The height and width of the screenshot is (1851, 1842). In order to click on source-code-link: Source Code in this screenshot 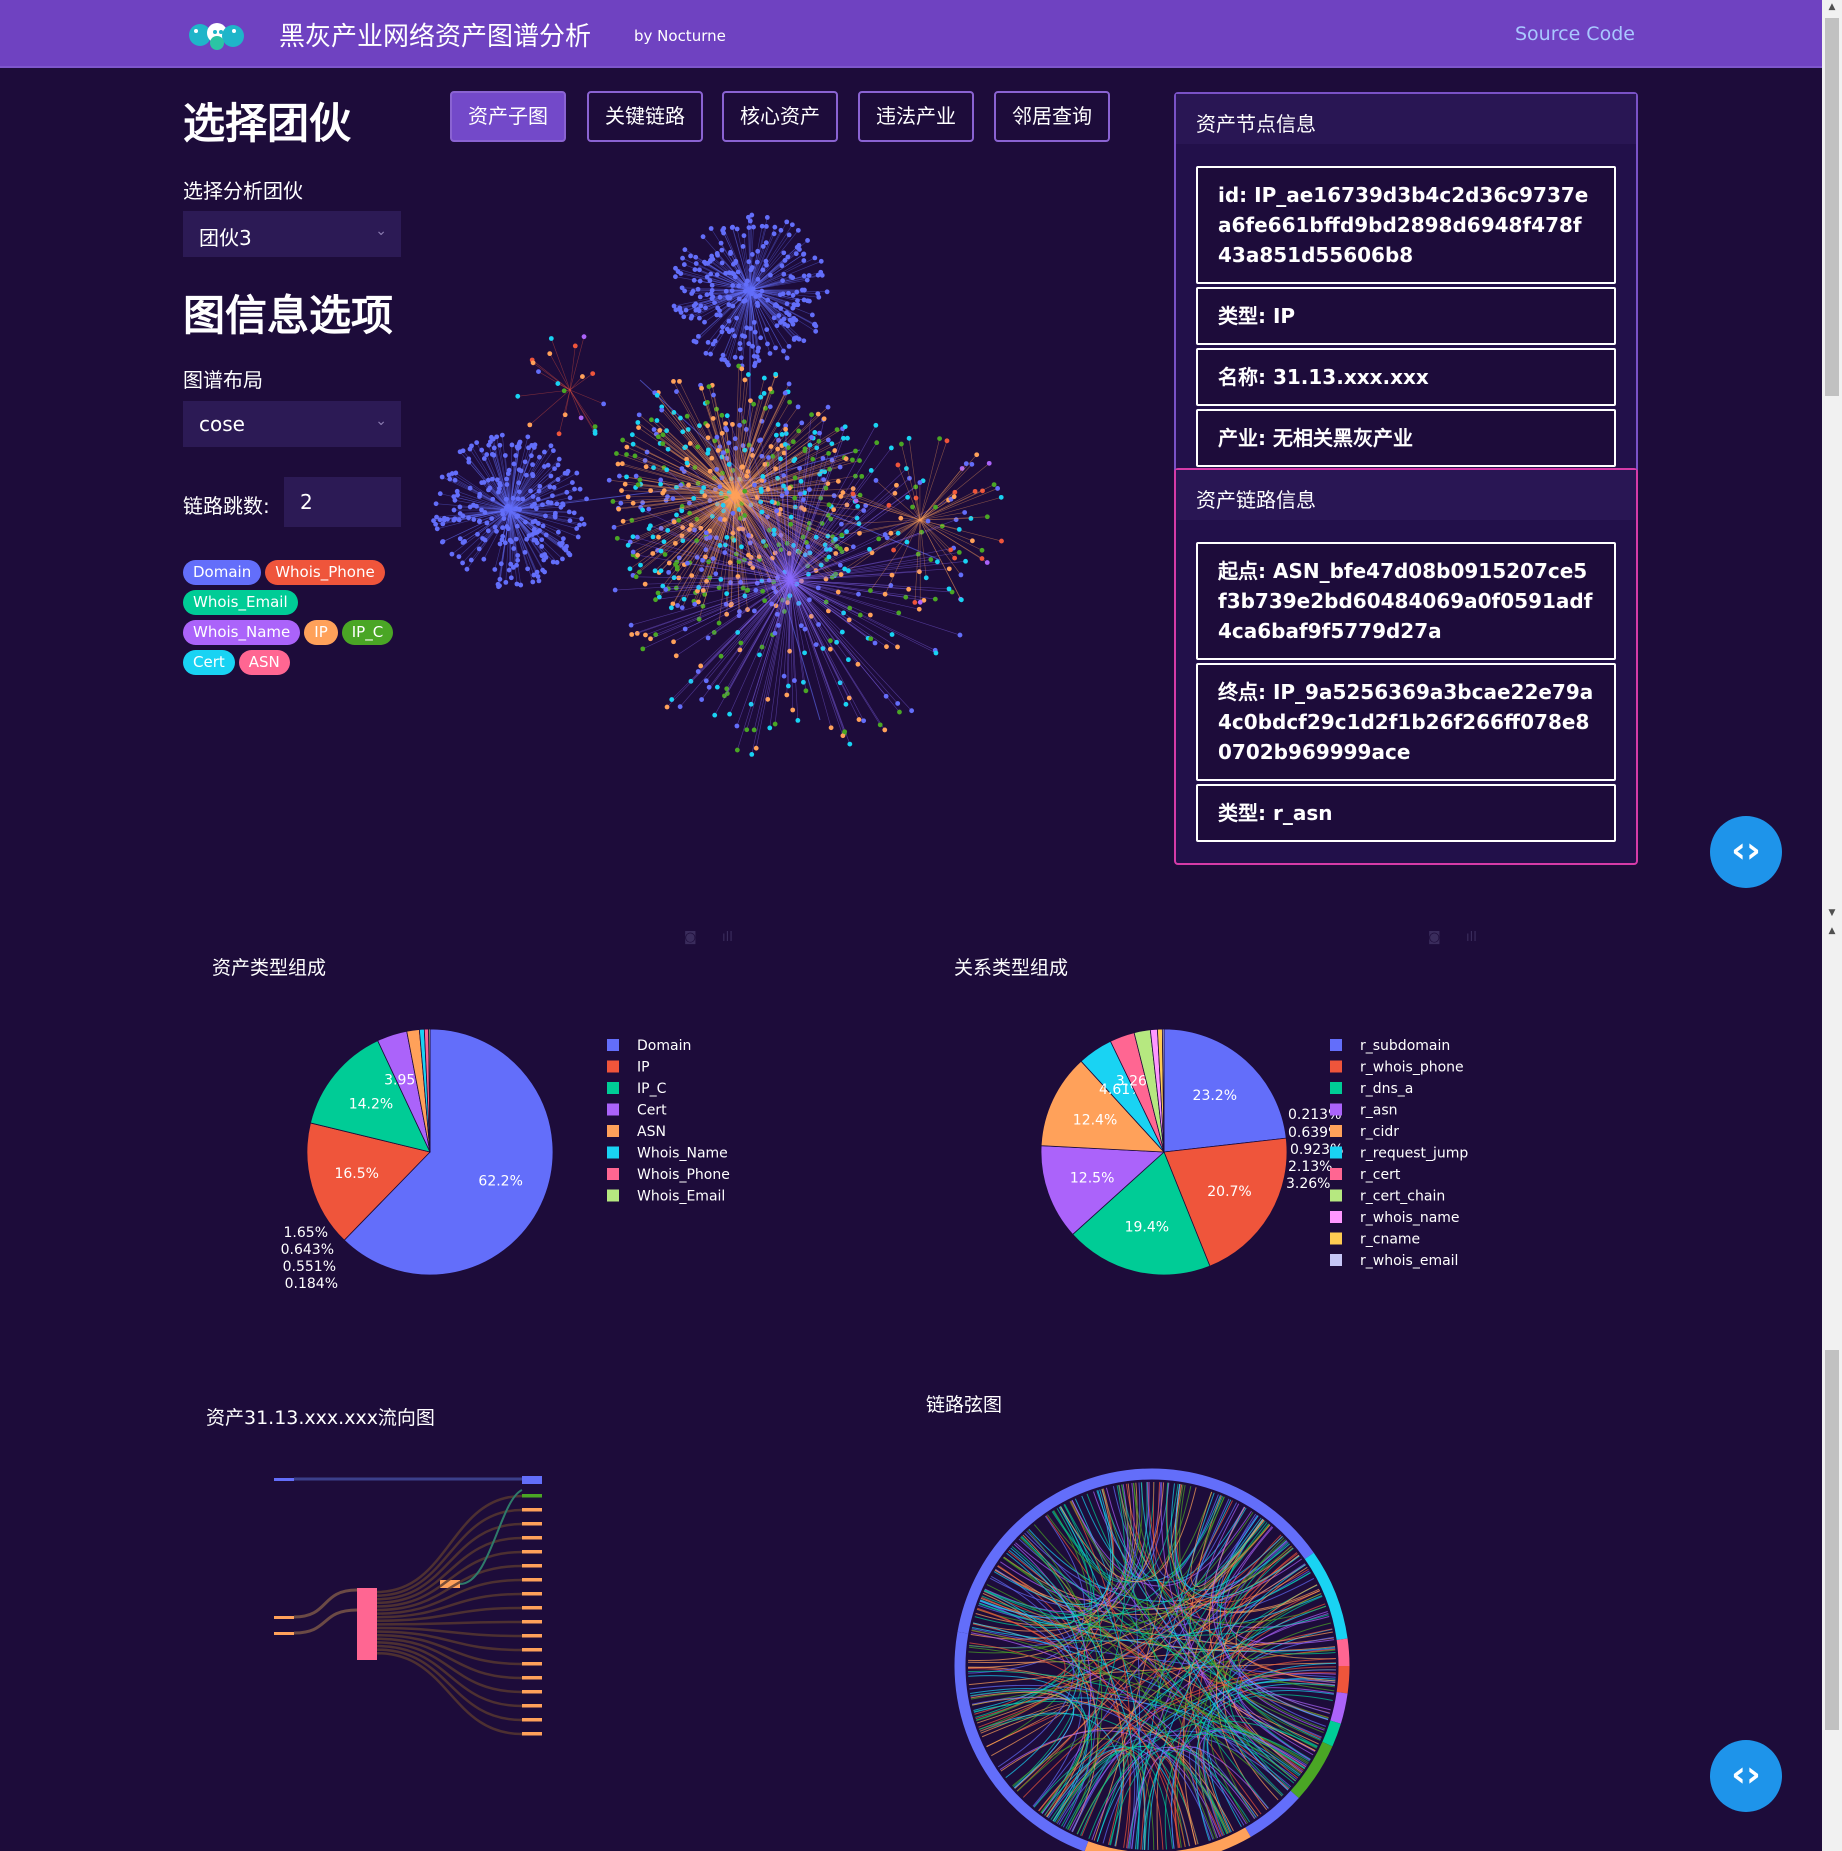, I will do `click(1575, 34)`.